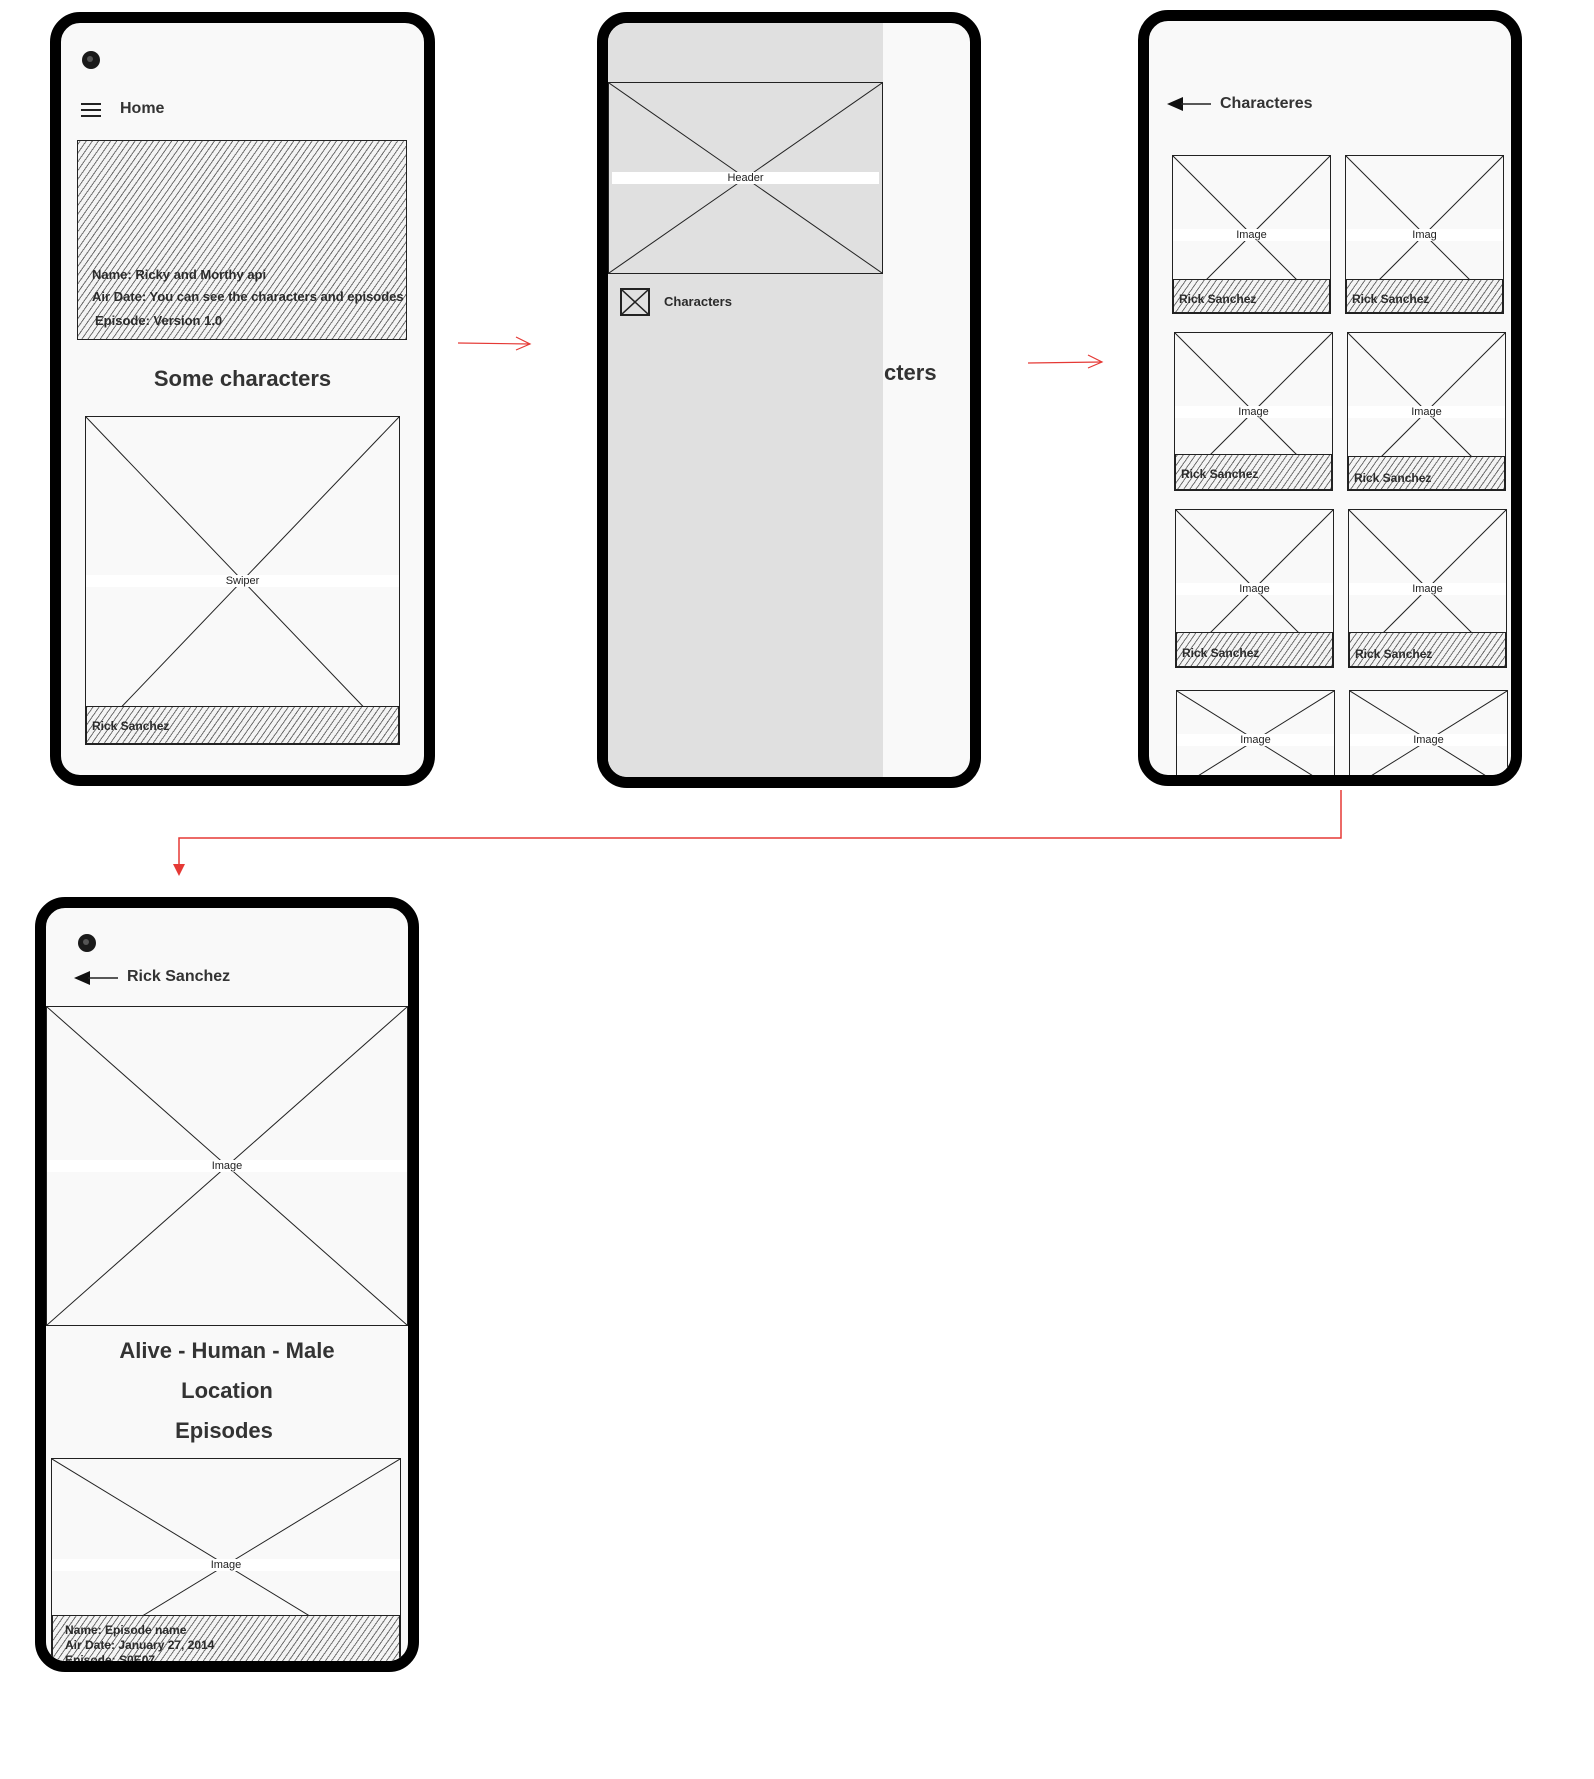 The width and height of the screenshot is (1594, 1779). I want to click on navigation-drawer: Header Characters, so click(745, 400).